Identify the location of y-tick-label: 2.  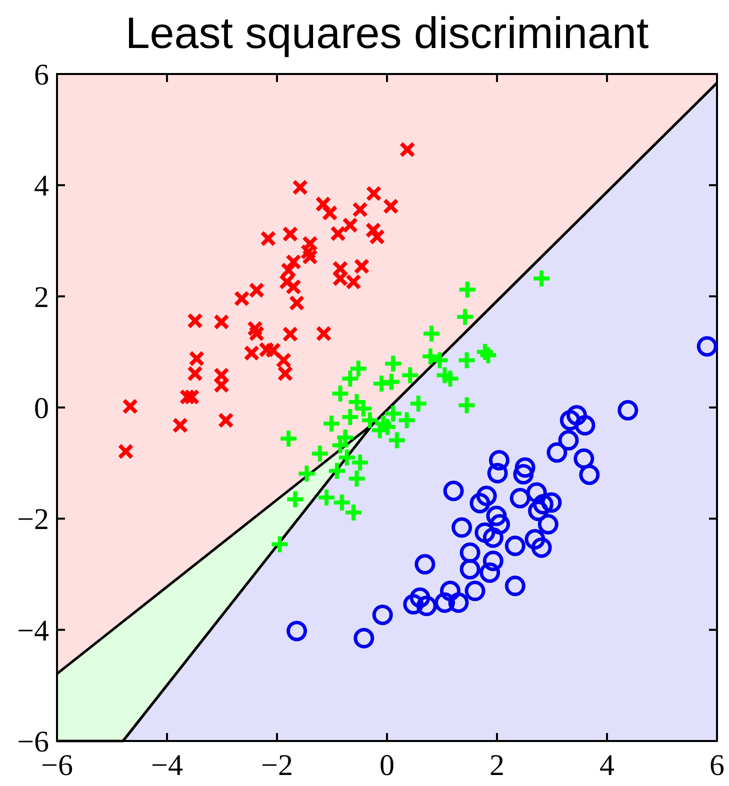
(41, 297).